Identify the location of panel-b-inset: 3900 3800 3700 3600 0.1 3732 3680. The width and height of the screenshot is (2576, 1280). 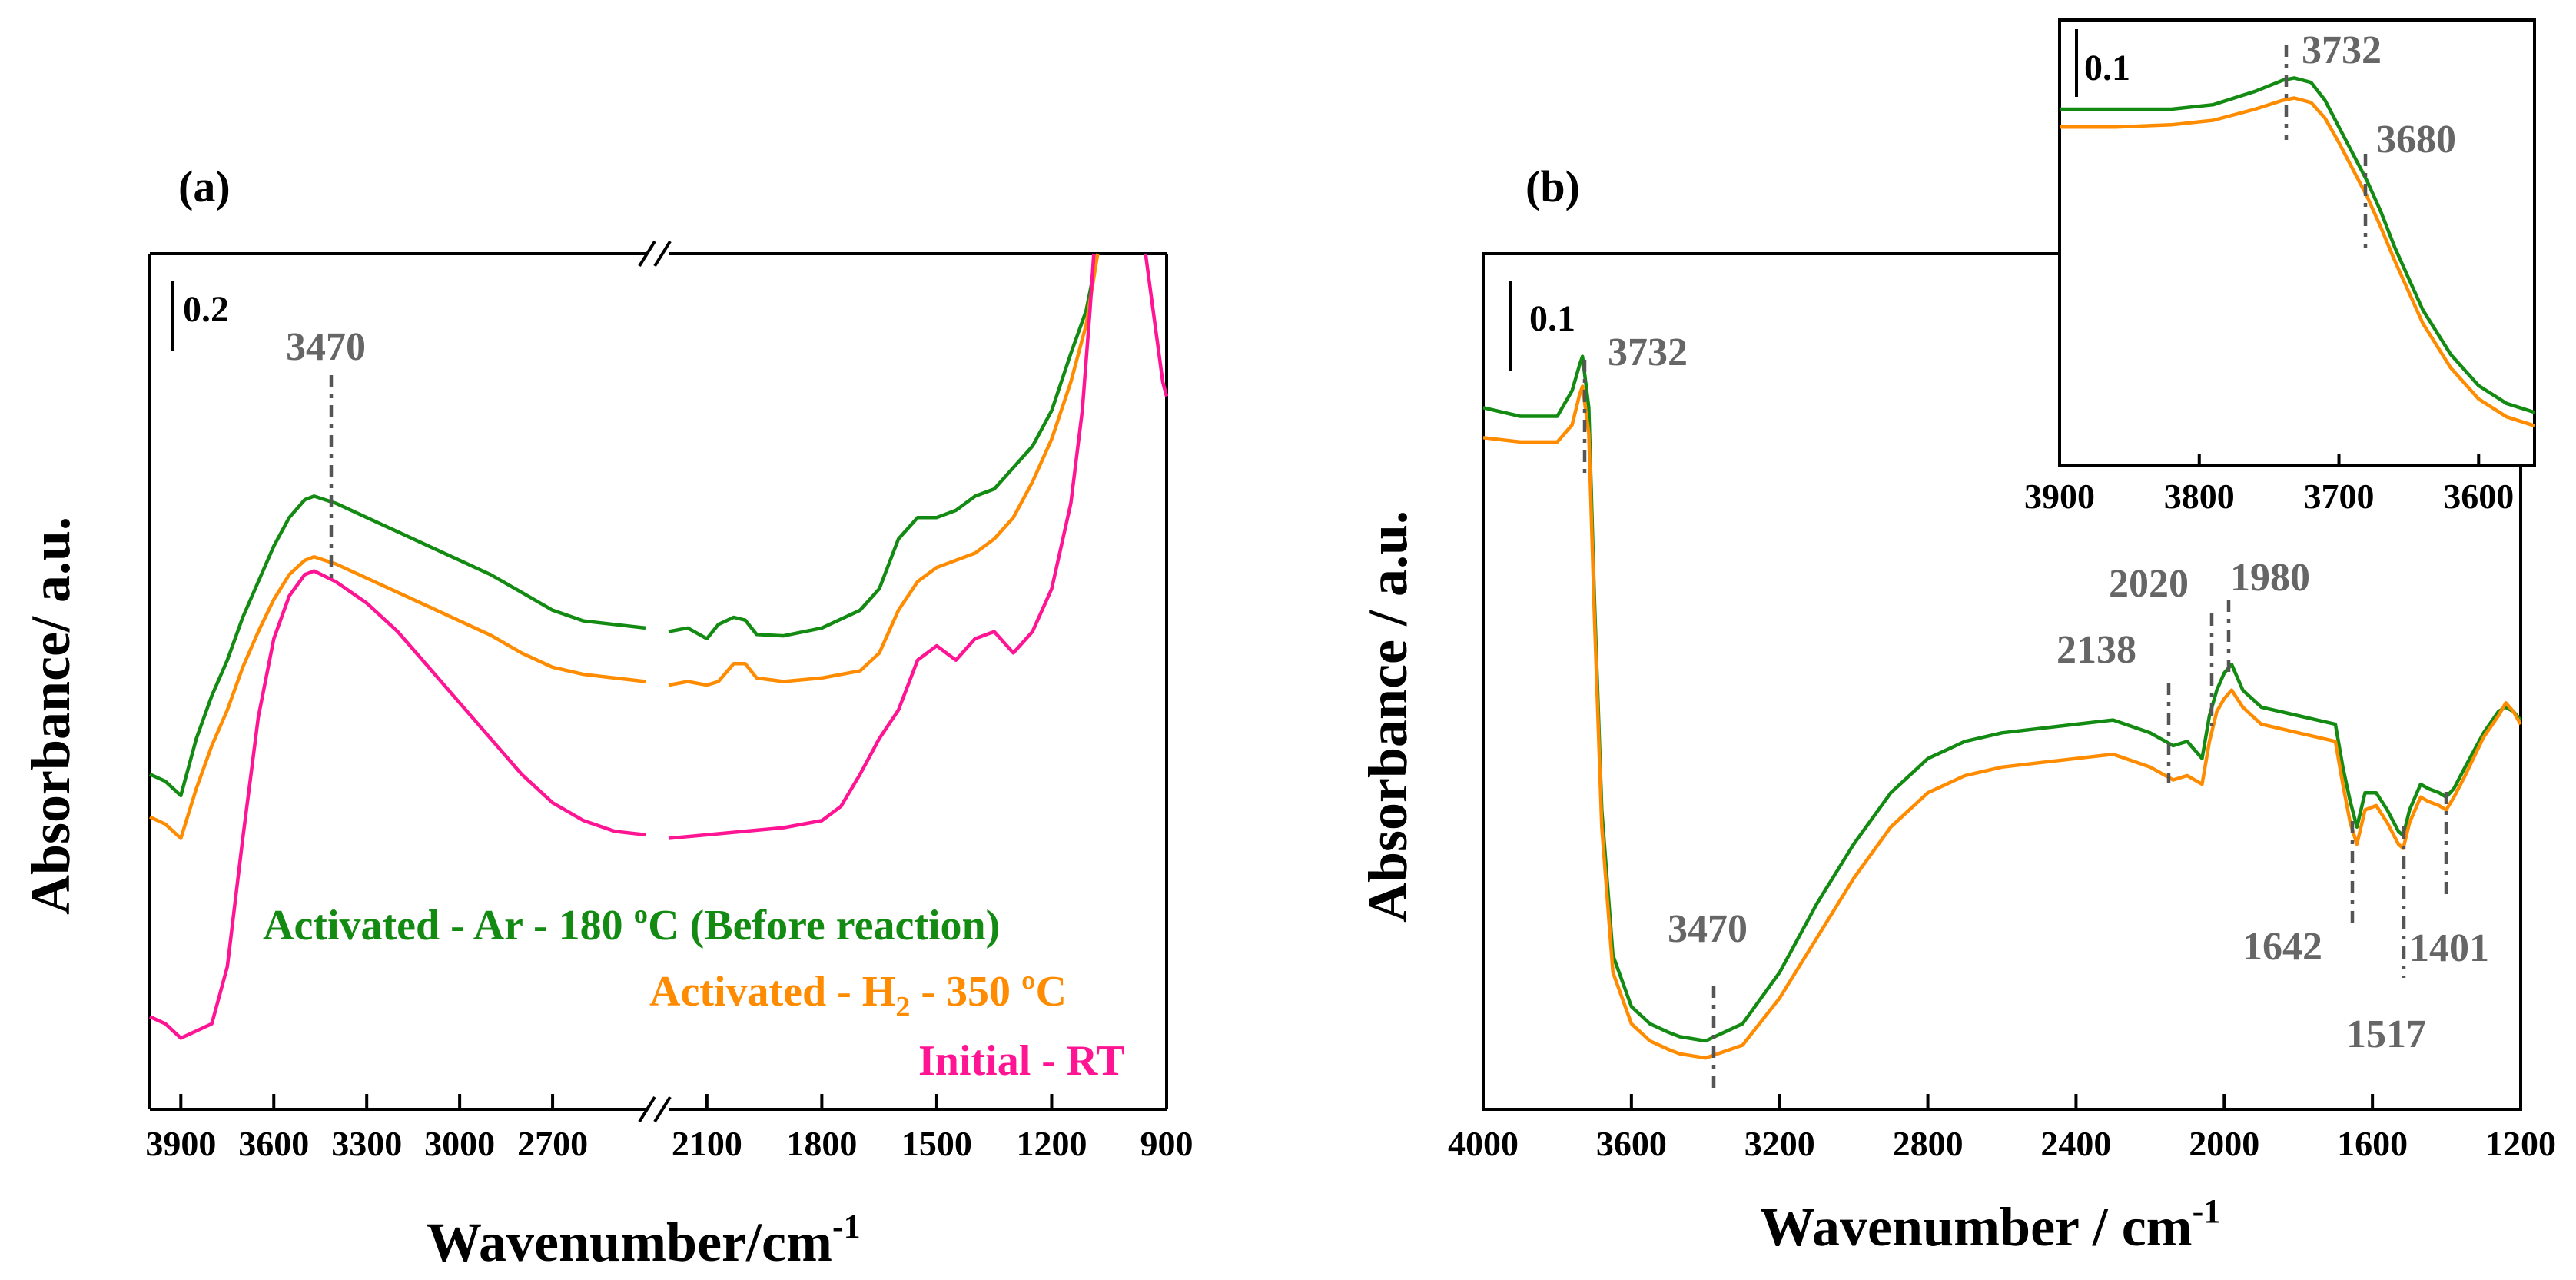
(2280, 267).